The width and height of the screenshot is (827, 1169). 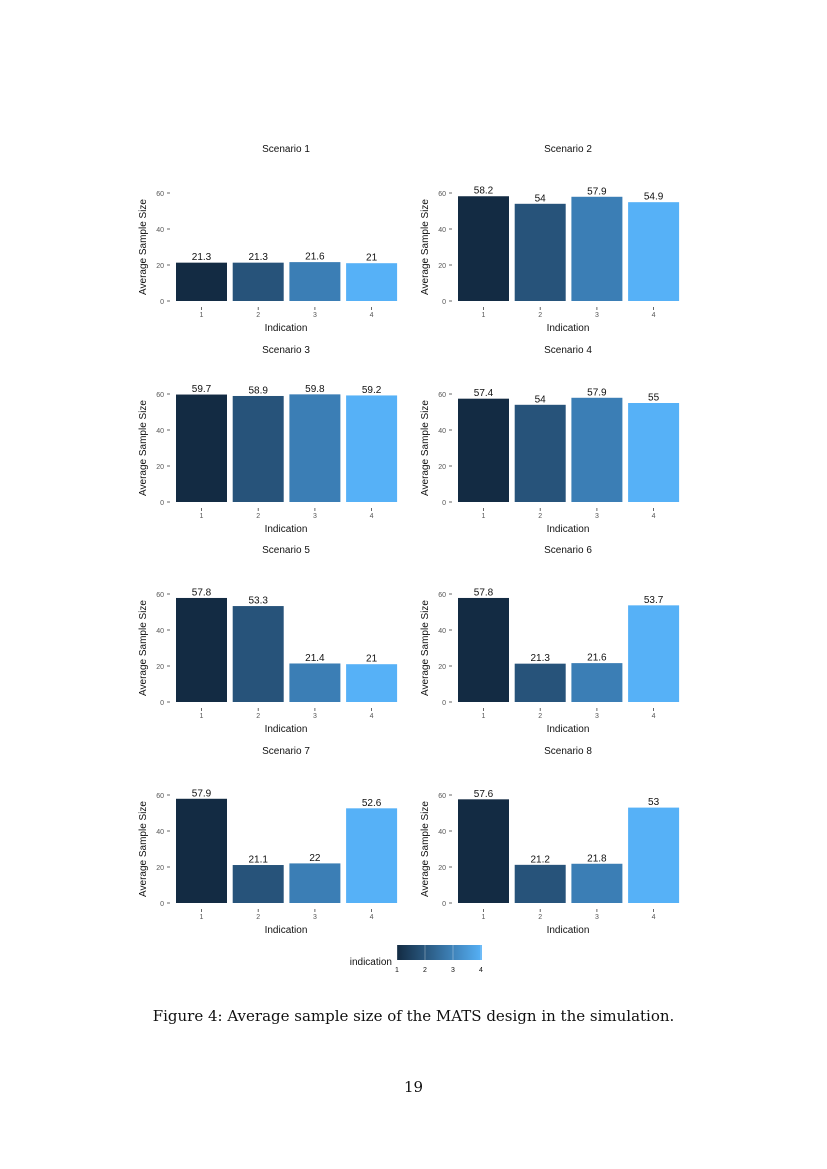 What do you see at coordinates (481, 970) in the screenshot?
I see `legend-tick-label: 4` at bounding box center [481, 970].